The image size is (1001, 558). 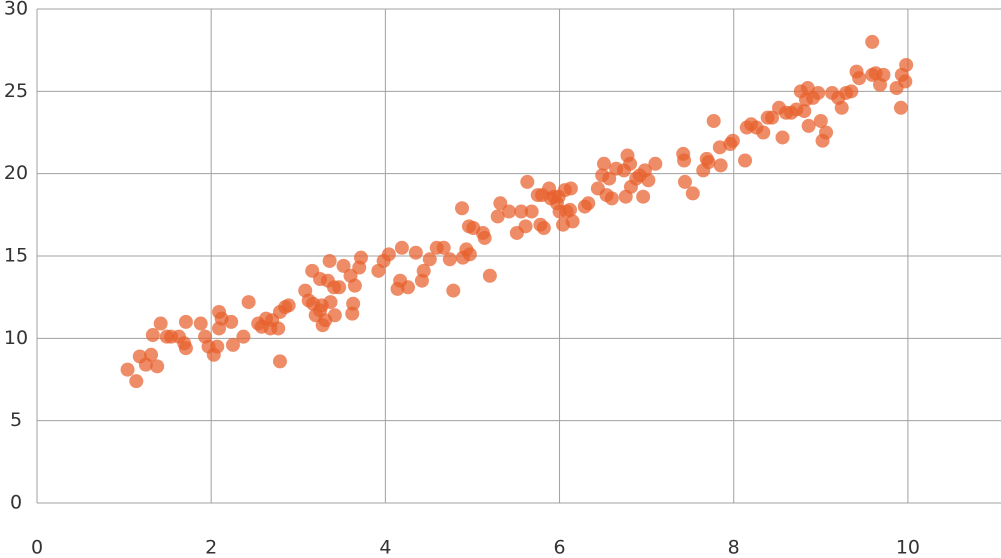 I want to click on y-tick-label: 0, so click(x=16, y=503).